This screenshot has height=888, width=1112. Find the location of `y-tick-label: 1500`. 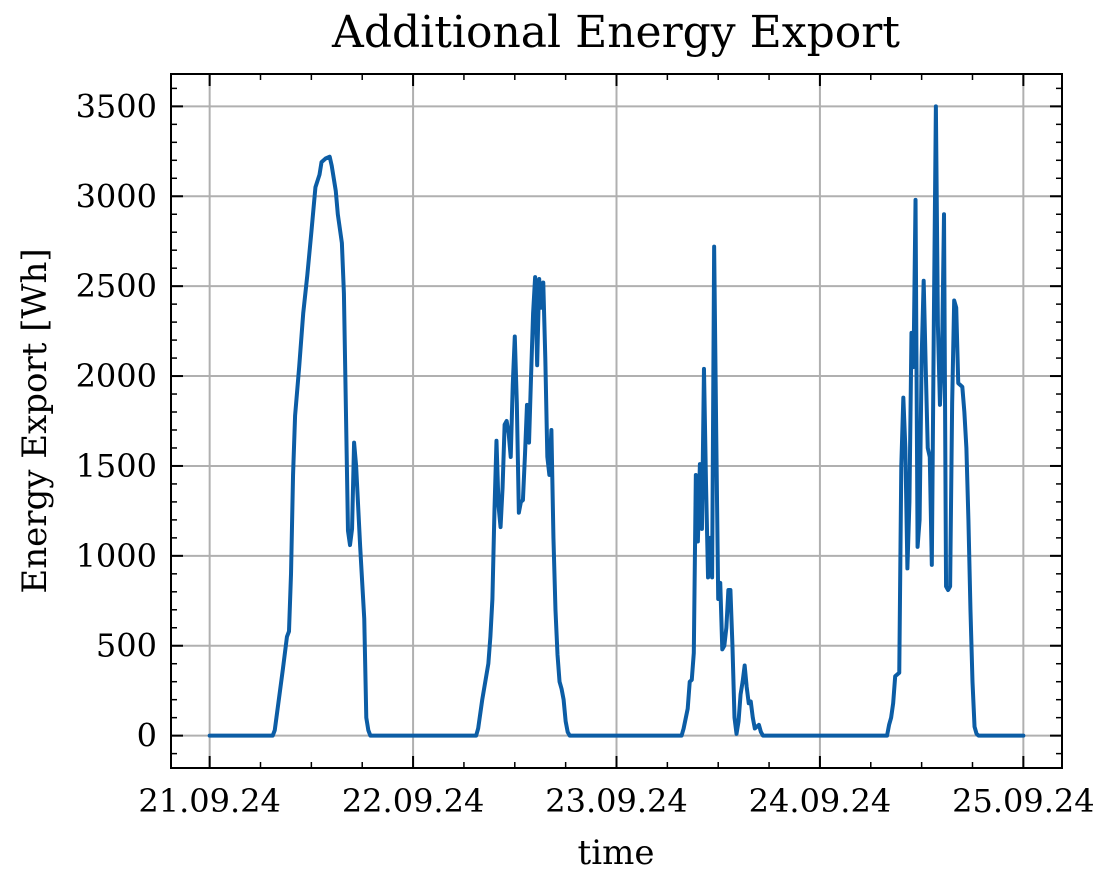

y-tick-label: 1500 is located at coordinates (116, 466).